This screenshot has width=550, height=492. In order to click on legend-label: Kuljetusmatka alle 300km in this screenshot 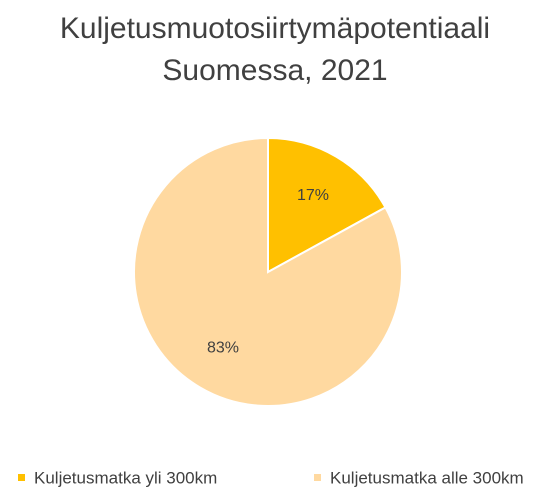, I will do `click(427, 477)`.